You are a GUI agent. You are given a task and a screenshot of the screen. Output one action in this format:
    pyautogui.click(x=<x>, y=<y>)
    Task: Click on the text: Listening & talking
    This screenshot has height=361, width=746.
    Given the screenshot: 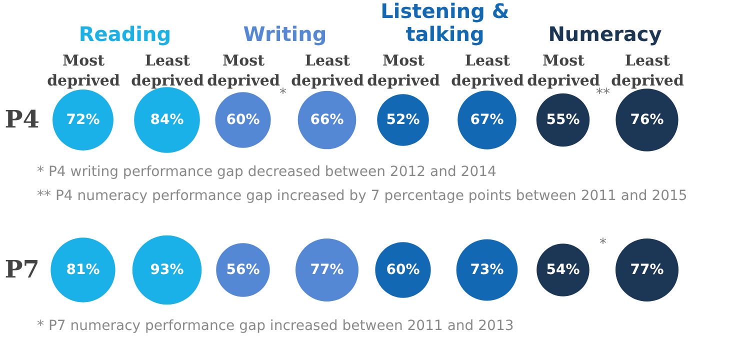 What is the action you would take?
    pyautogui.click(x=445, y=23)
    